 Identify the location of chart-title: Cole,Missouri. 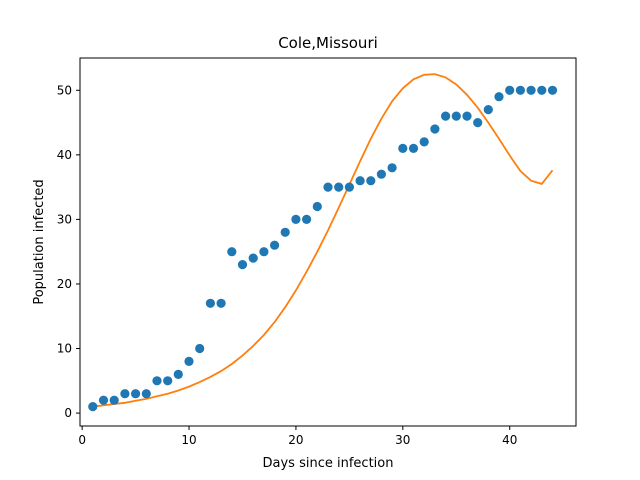
(328, 43).